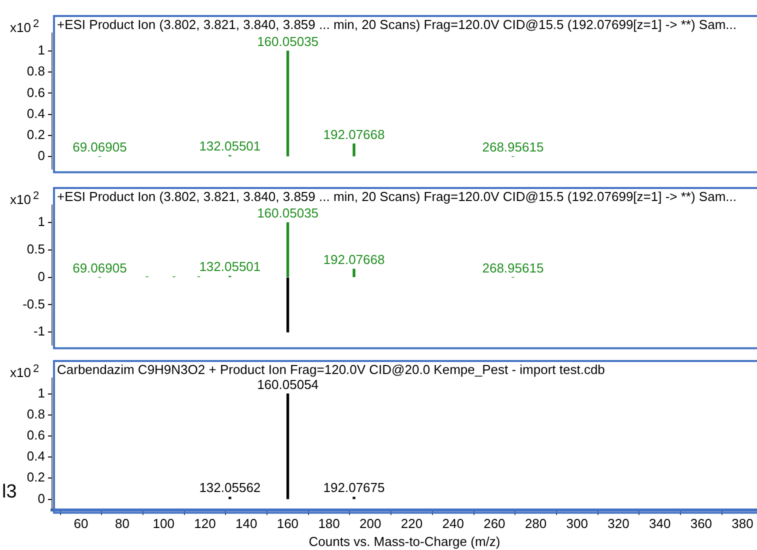  What do you see at coordinates (535, 524) in the screenshot?
I see `x-tick-label: 280` at bounding box center [535, 524].